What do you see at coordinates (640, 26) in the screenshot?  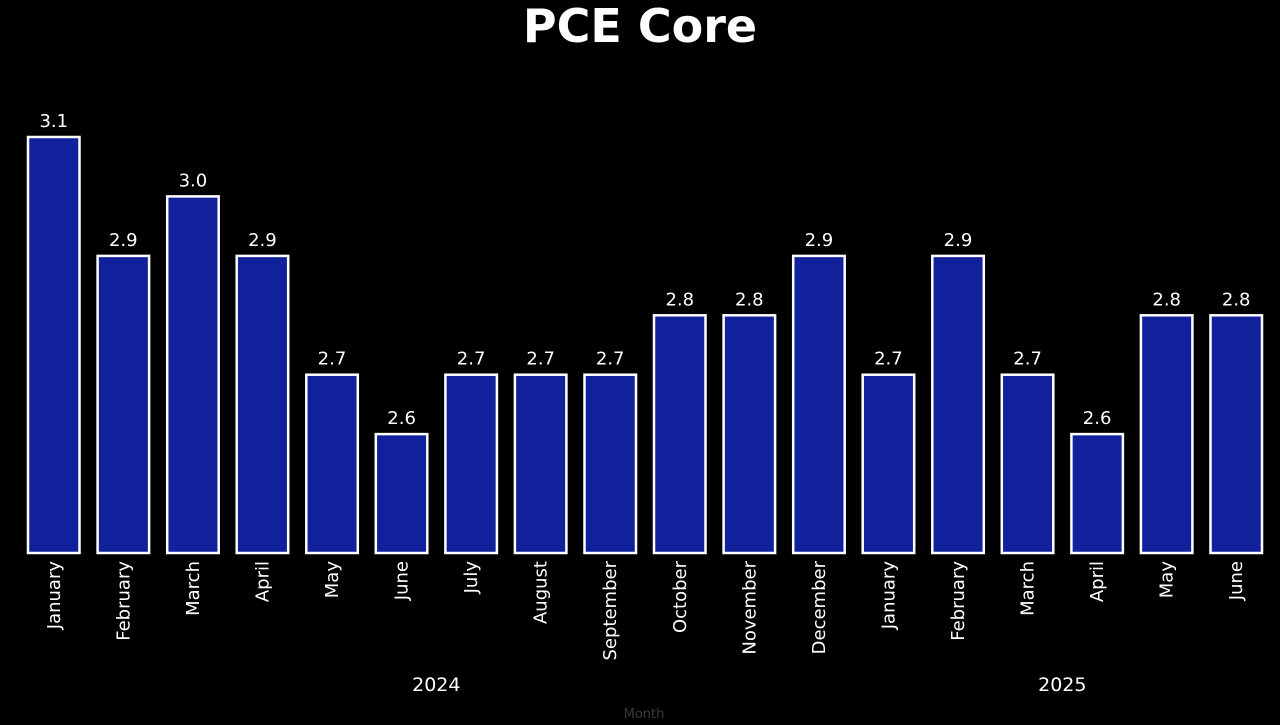 I see `chart-title: PCE Core` at bounding box center [640, 26].